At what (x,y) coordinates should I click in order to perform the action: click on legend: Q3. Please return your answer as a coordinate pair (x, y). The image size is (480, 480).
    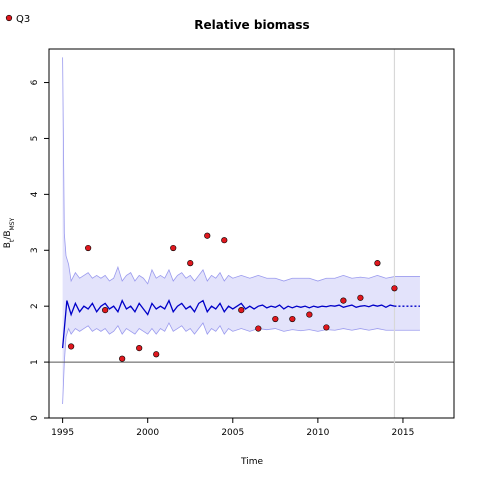
    Looking at the image, I should click on (17, 19).